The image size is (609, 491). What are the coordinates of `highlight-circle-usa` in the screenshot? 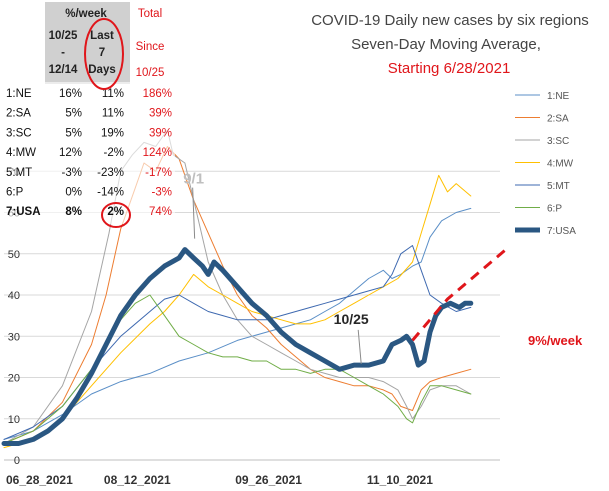 It's located at (116, 215).